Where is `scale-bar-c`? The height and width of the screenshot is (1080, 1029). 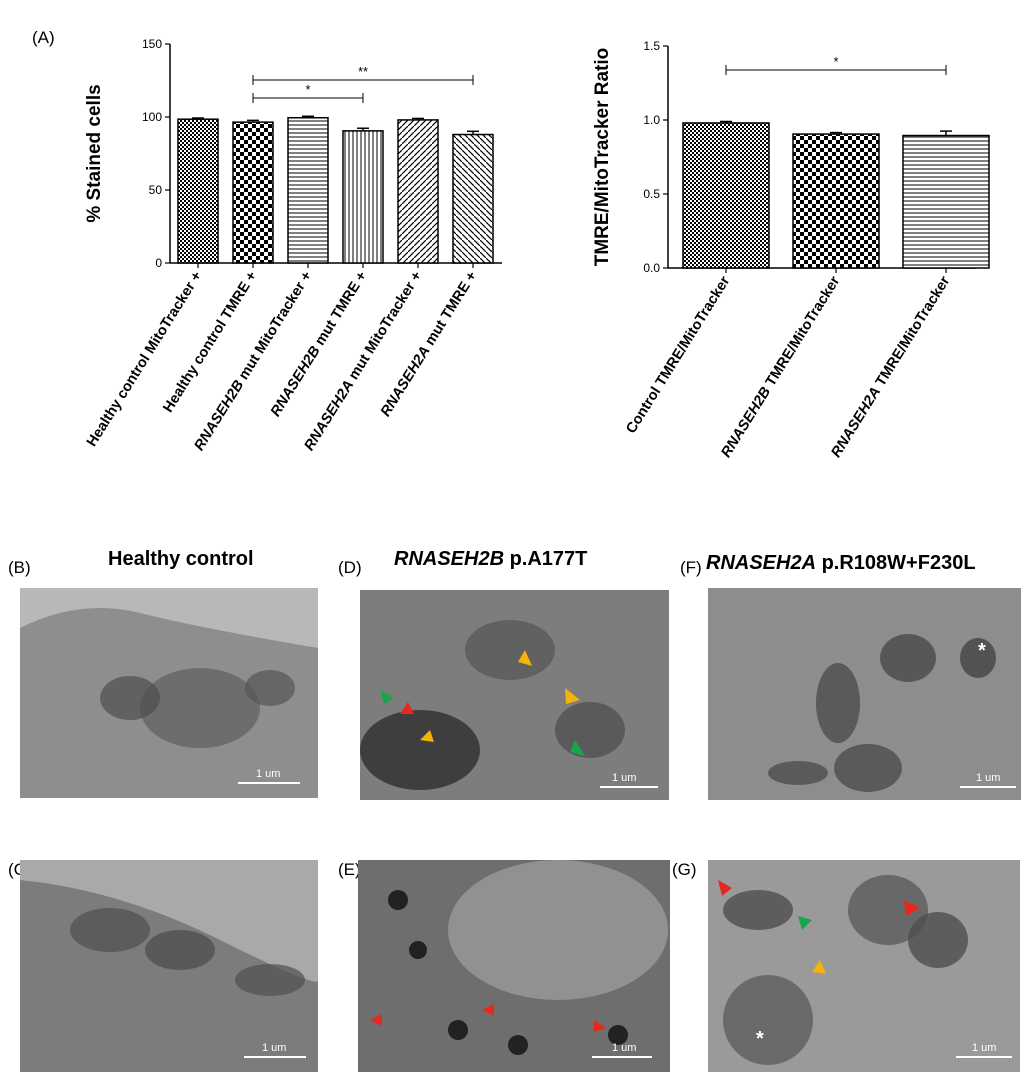 scale-bar-c is located at coordinates (275, 1057).